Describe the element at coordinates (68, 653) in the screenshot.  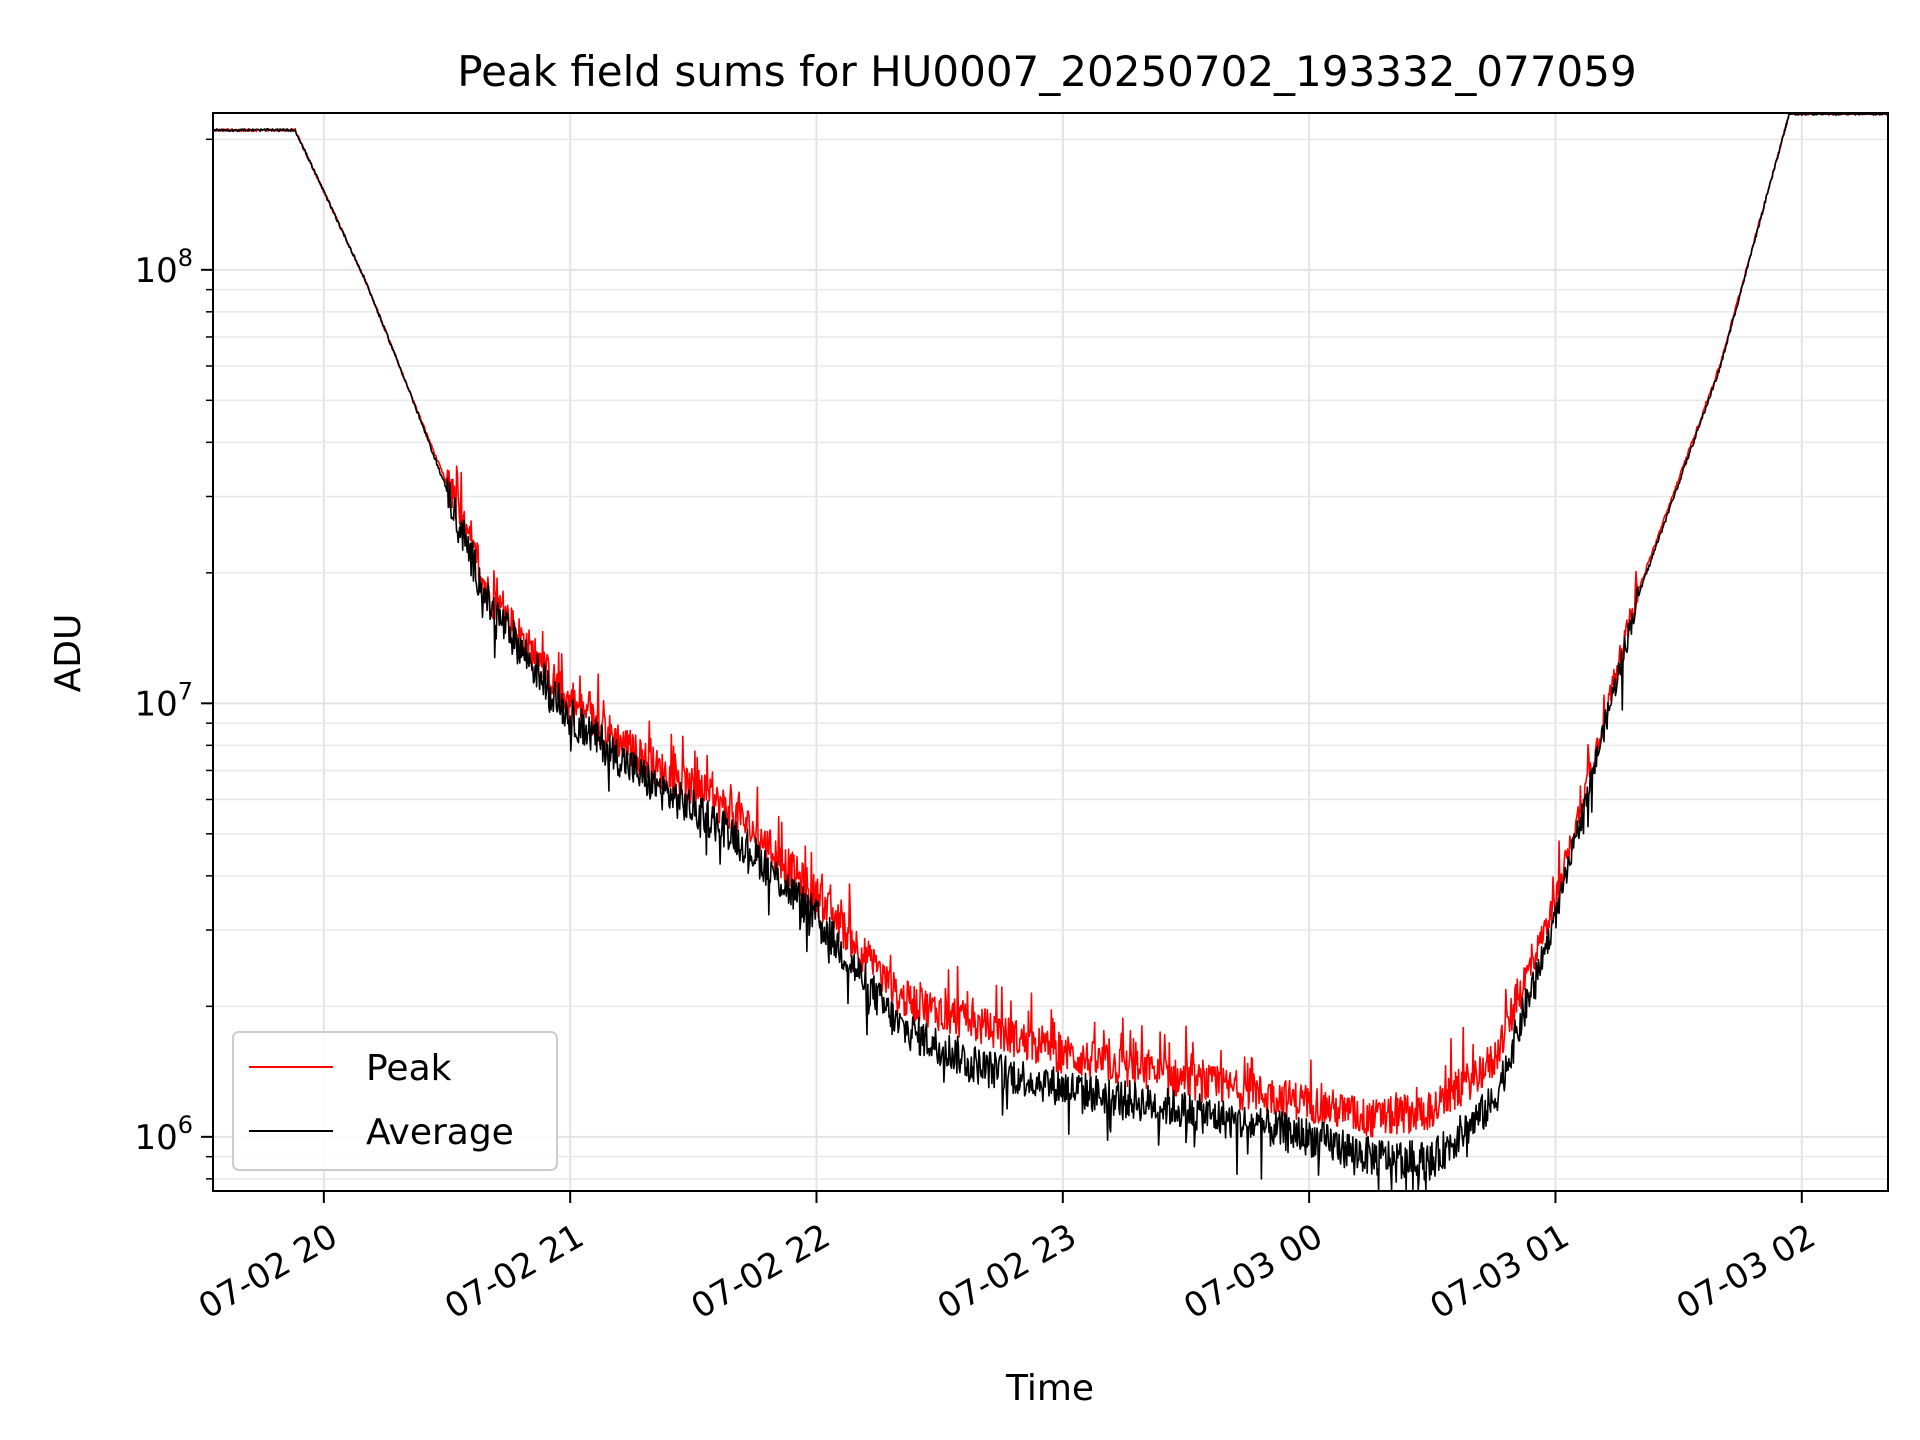
I see `y-axis-label: ADU` at that location.